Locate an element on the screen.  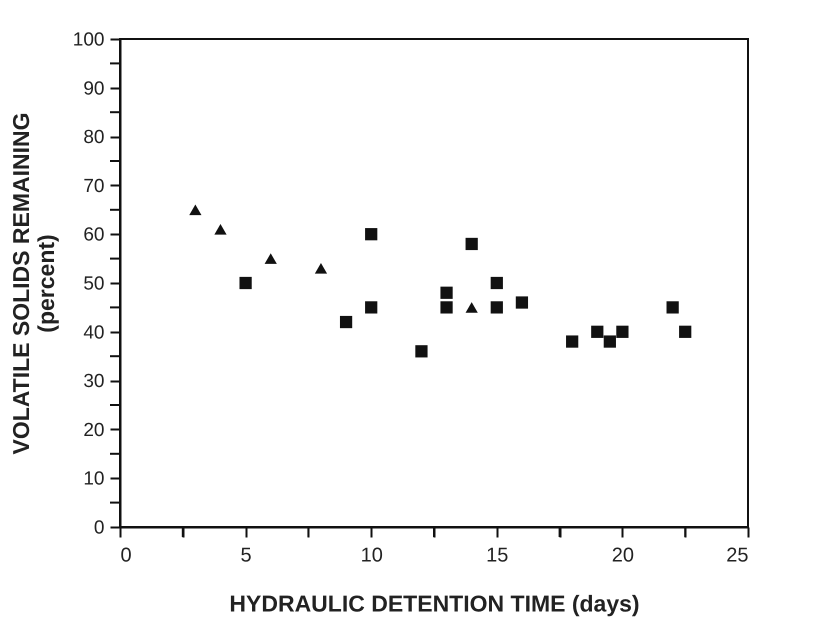
x-axis-title: HYDRAULIC DETENTION TIME (days) is located at coordinates (434, 603).